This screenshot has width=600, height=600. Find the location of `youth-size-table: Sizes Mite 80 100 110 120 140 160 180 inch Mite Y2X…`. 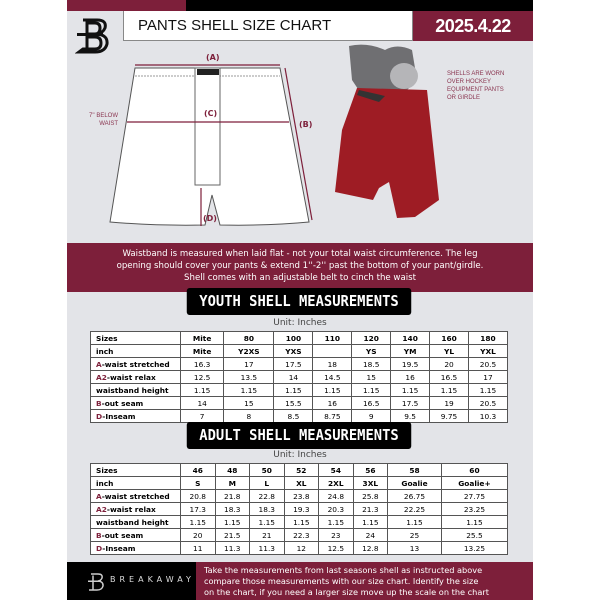

youth-size-table: Sizes Mite 80 100 110 120 140 160 180 inch Mite Y2X… is located at coordinates (299, 377).